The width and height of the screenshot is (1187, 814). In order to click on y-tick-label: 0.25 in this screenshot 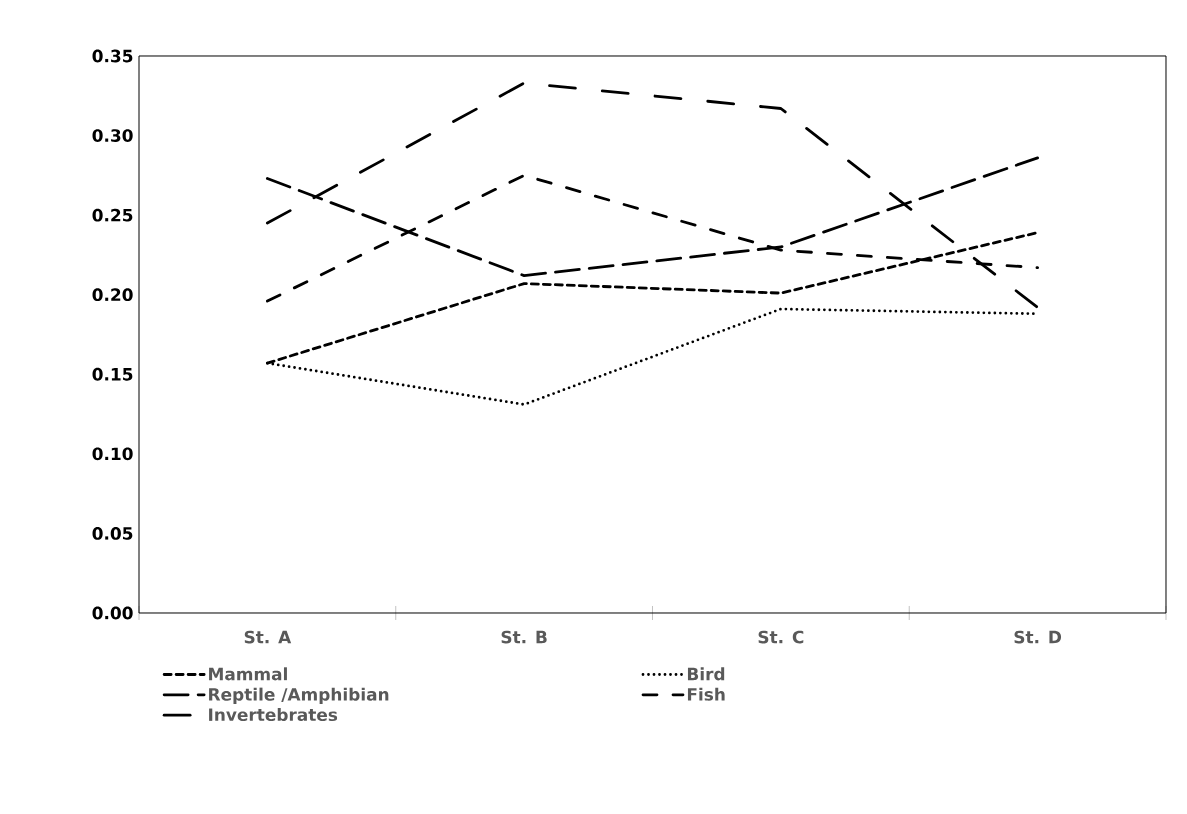, I will do `click(112, 215)`.